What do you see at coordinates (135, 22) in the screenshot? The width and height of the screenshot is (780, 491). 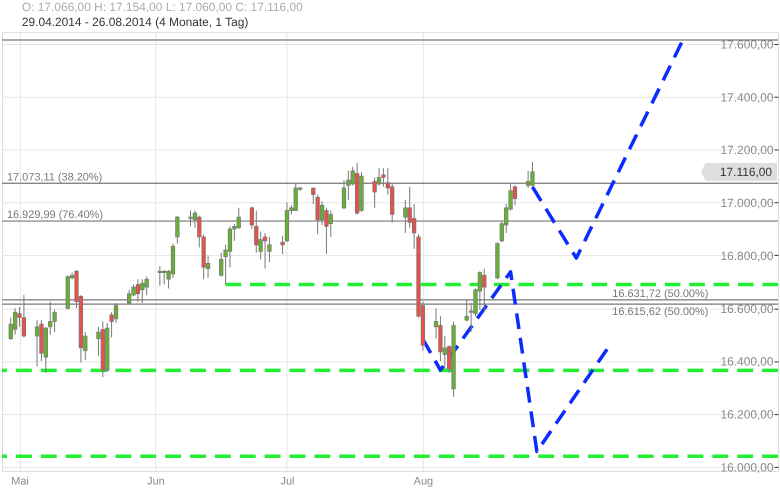 I see `chart-subtitle: 29.04.2014 - 26.08.2014 (4 Monate, 1 Tag)` at bounding box center [135, 22].